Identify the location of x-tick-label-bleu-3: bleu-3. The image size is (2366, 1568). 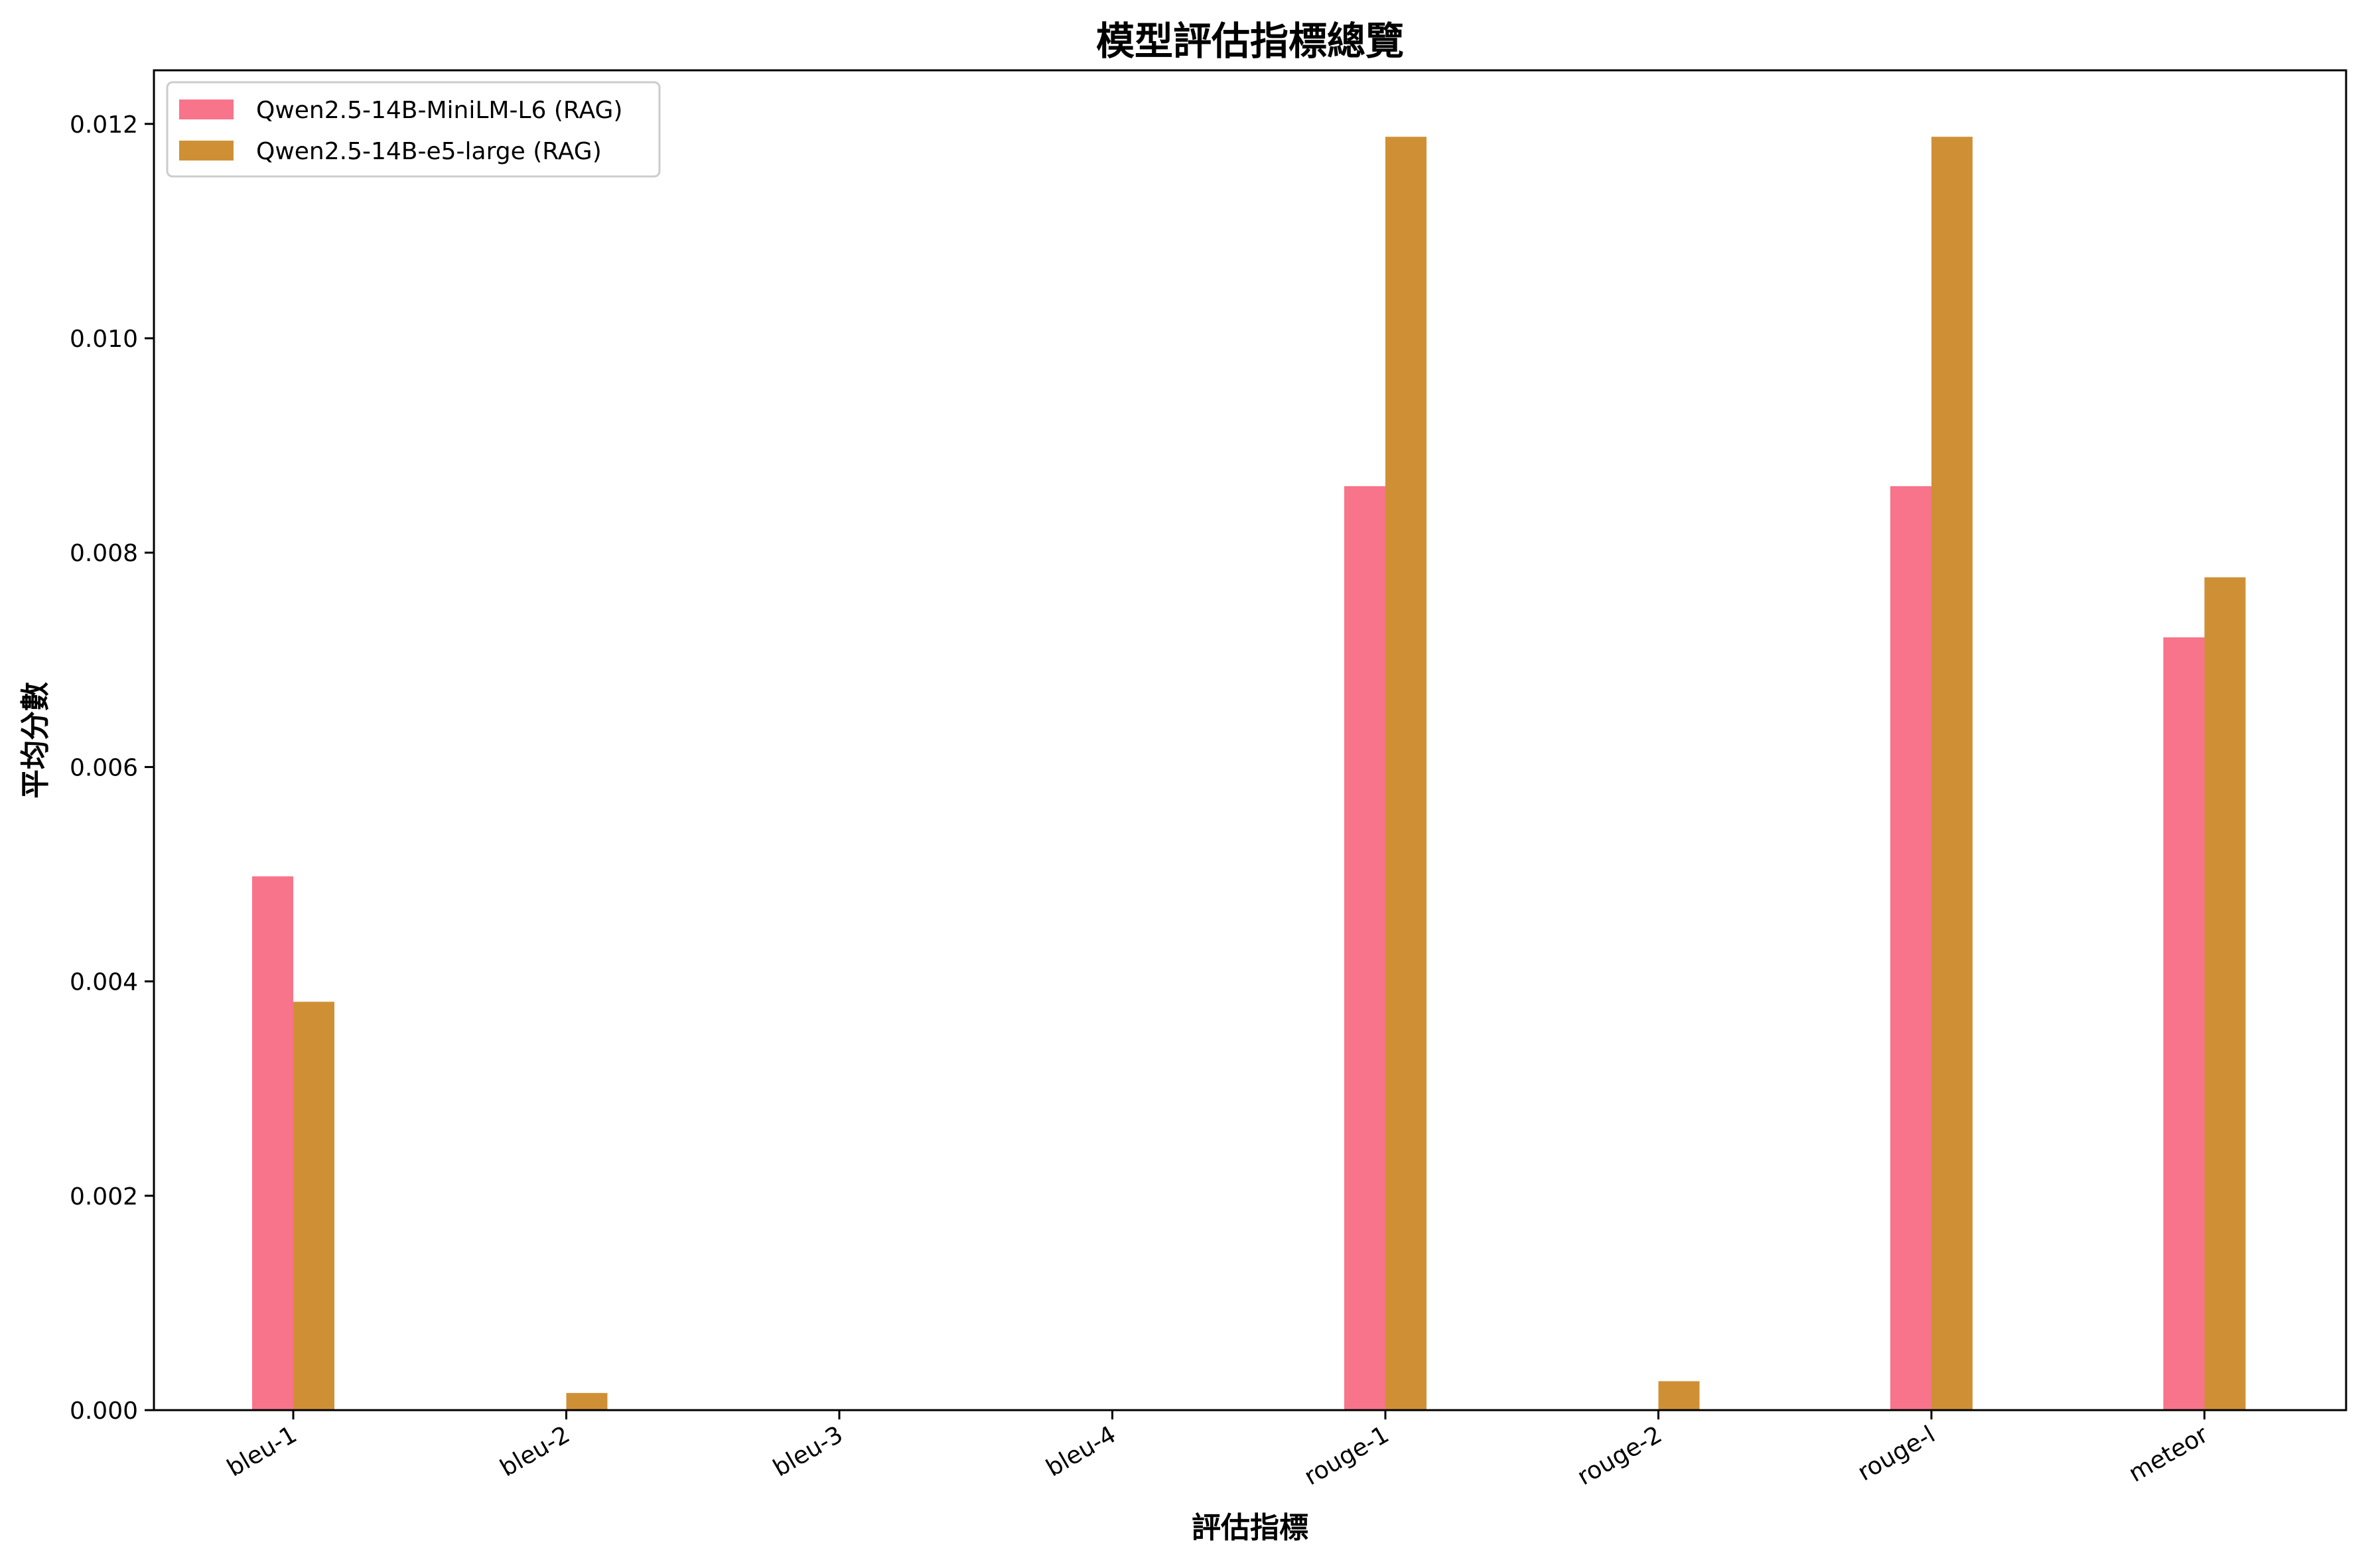
(808, 1451).